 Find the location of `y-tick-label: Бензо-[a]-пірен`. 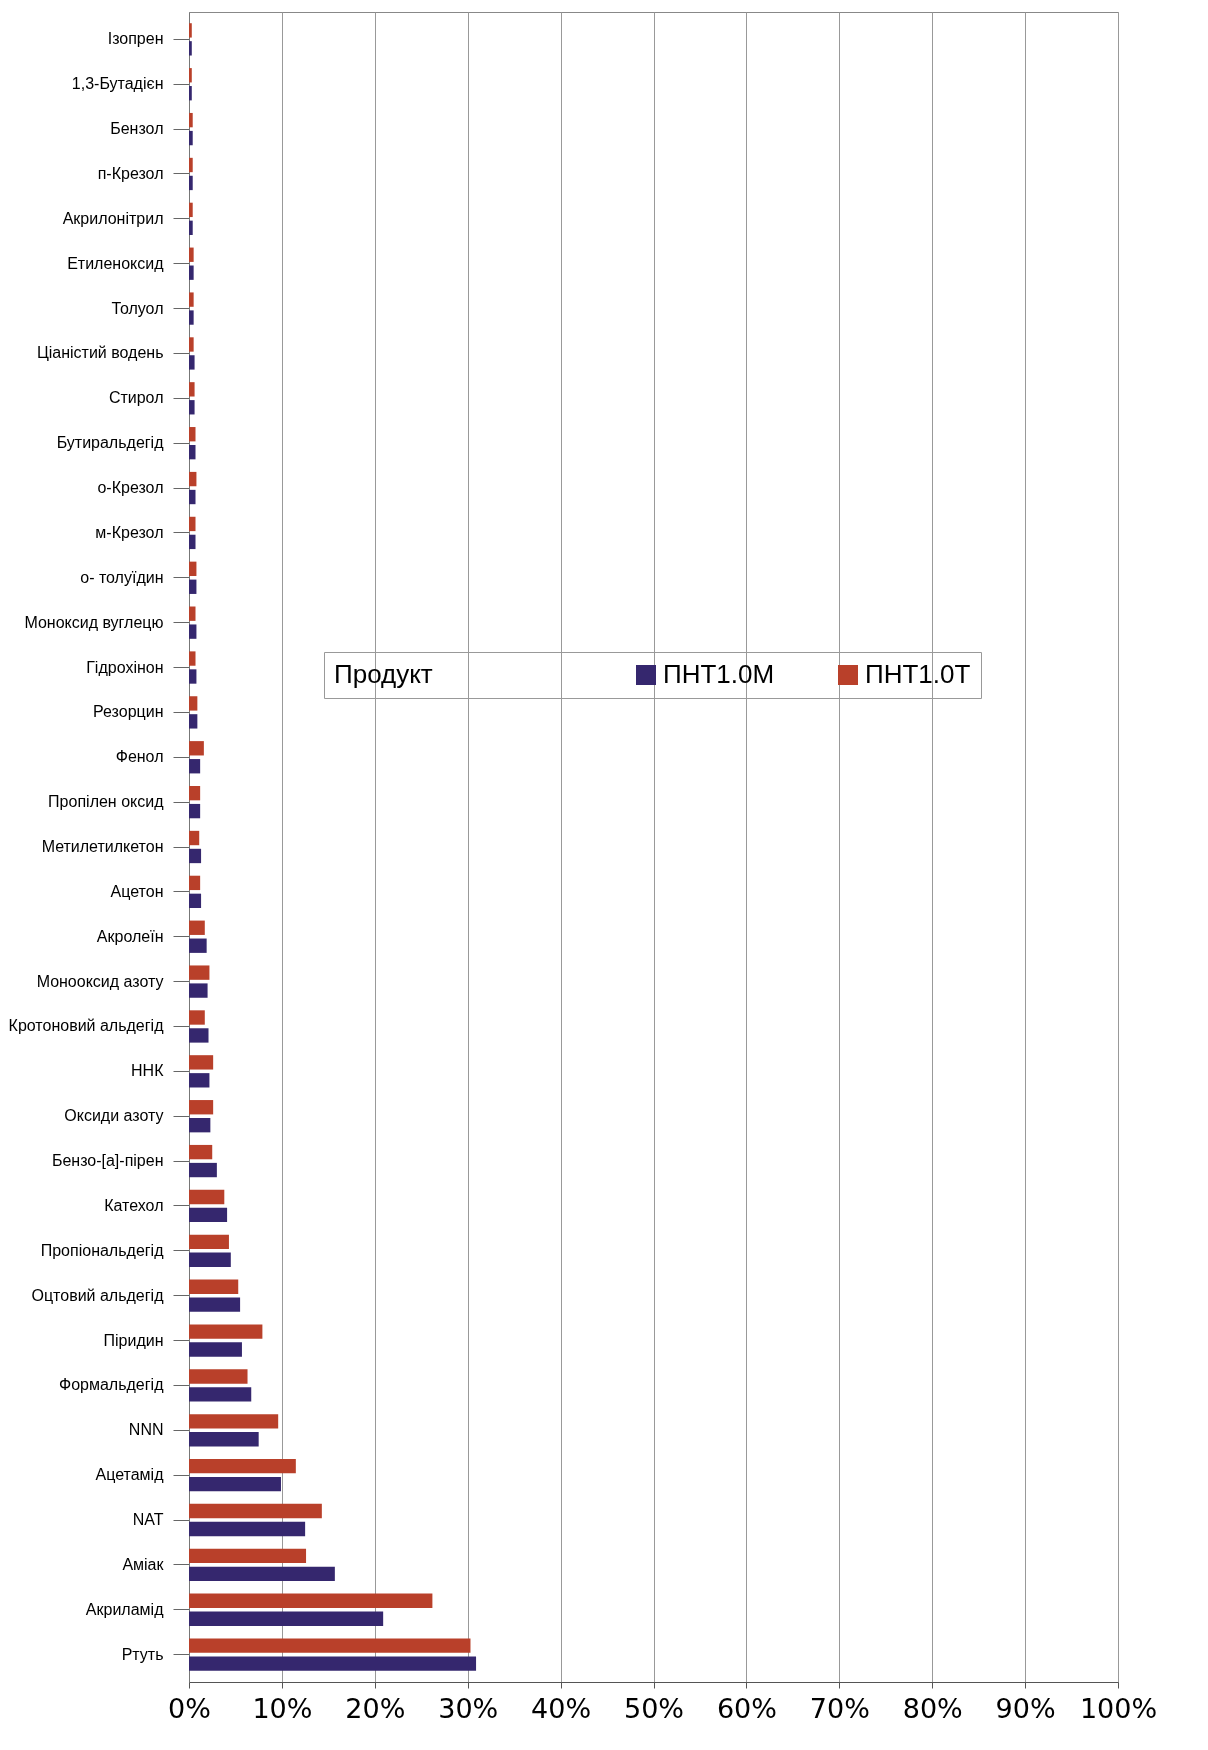

y-tick-label: Бензо-[a]-пірен is located at coordinates (107, 1161).